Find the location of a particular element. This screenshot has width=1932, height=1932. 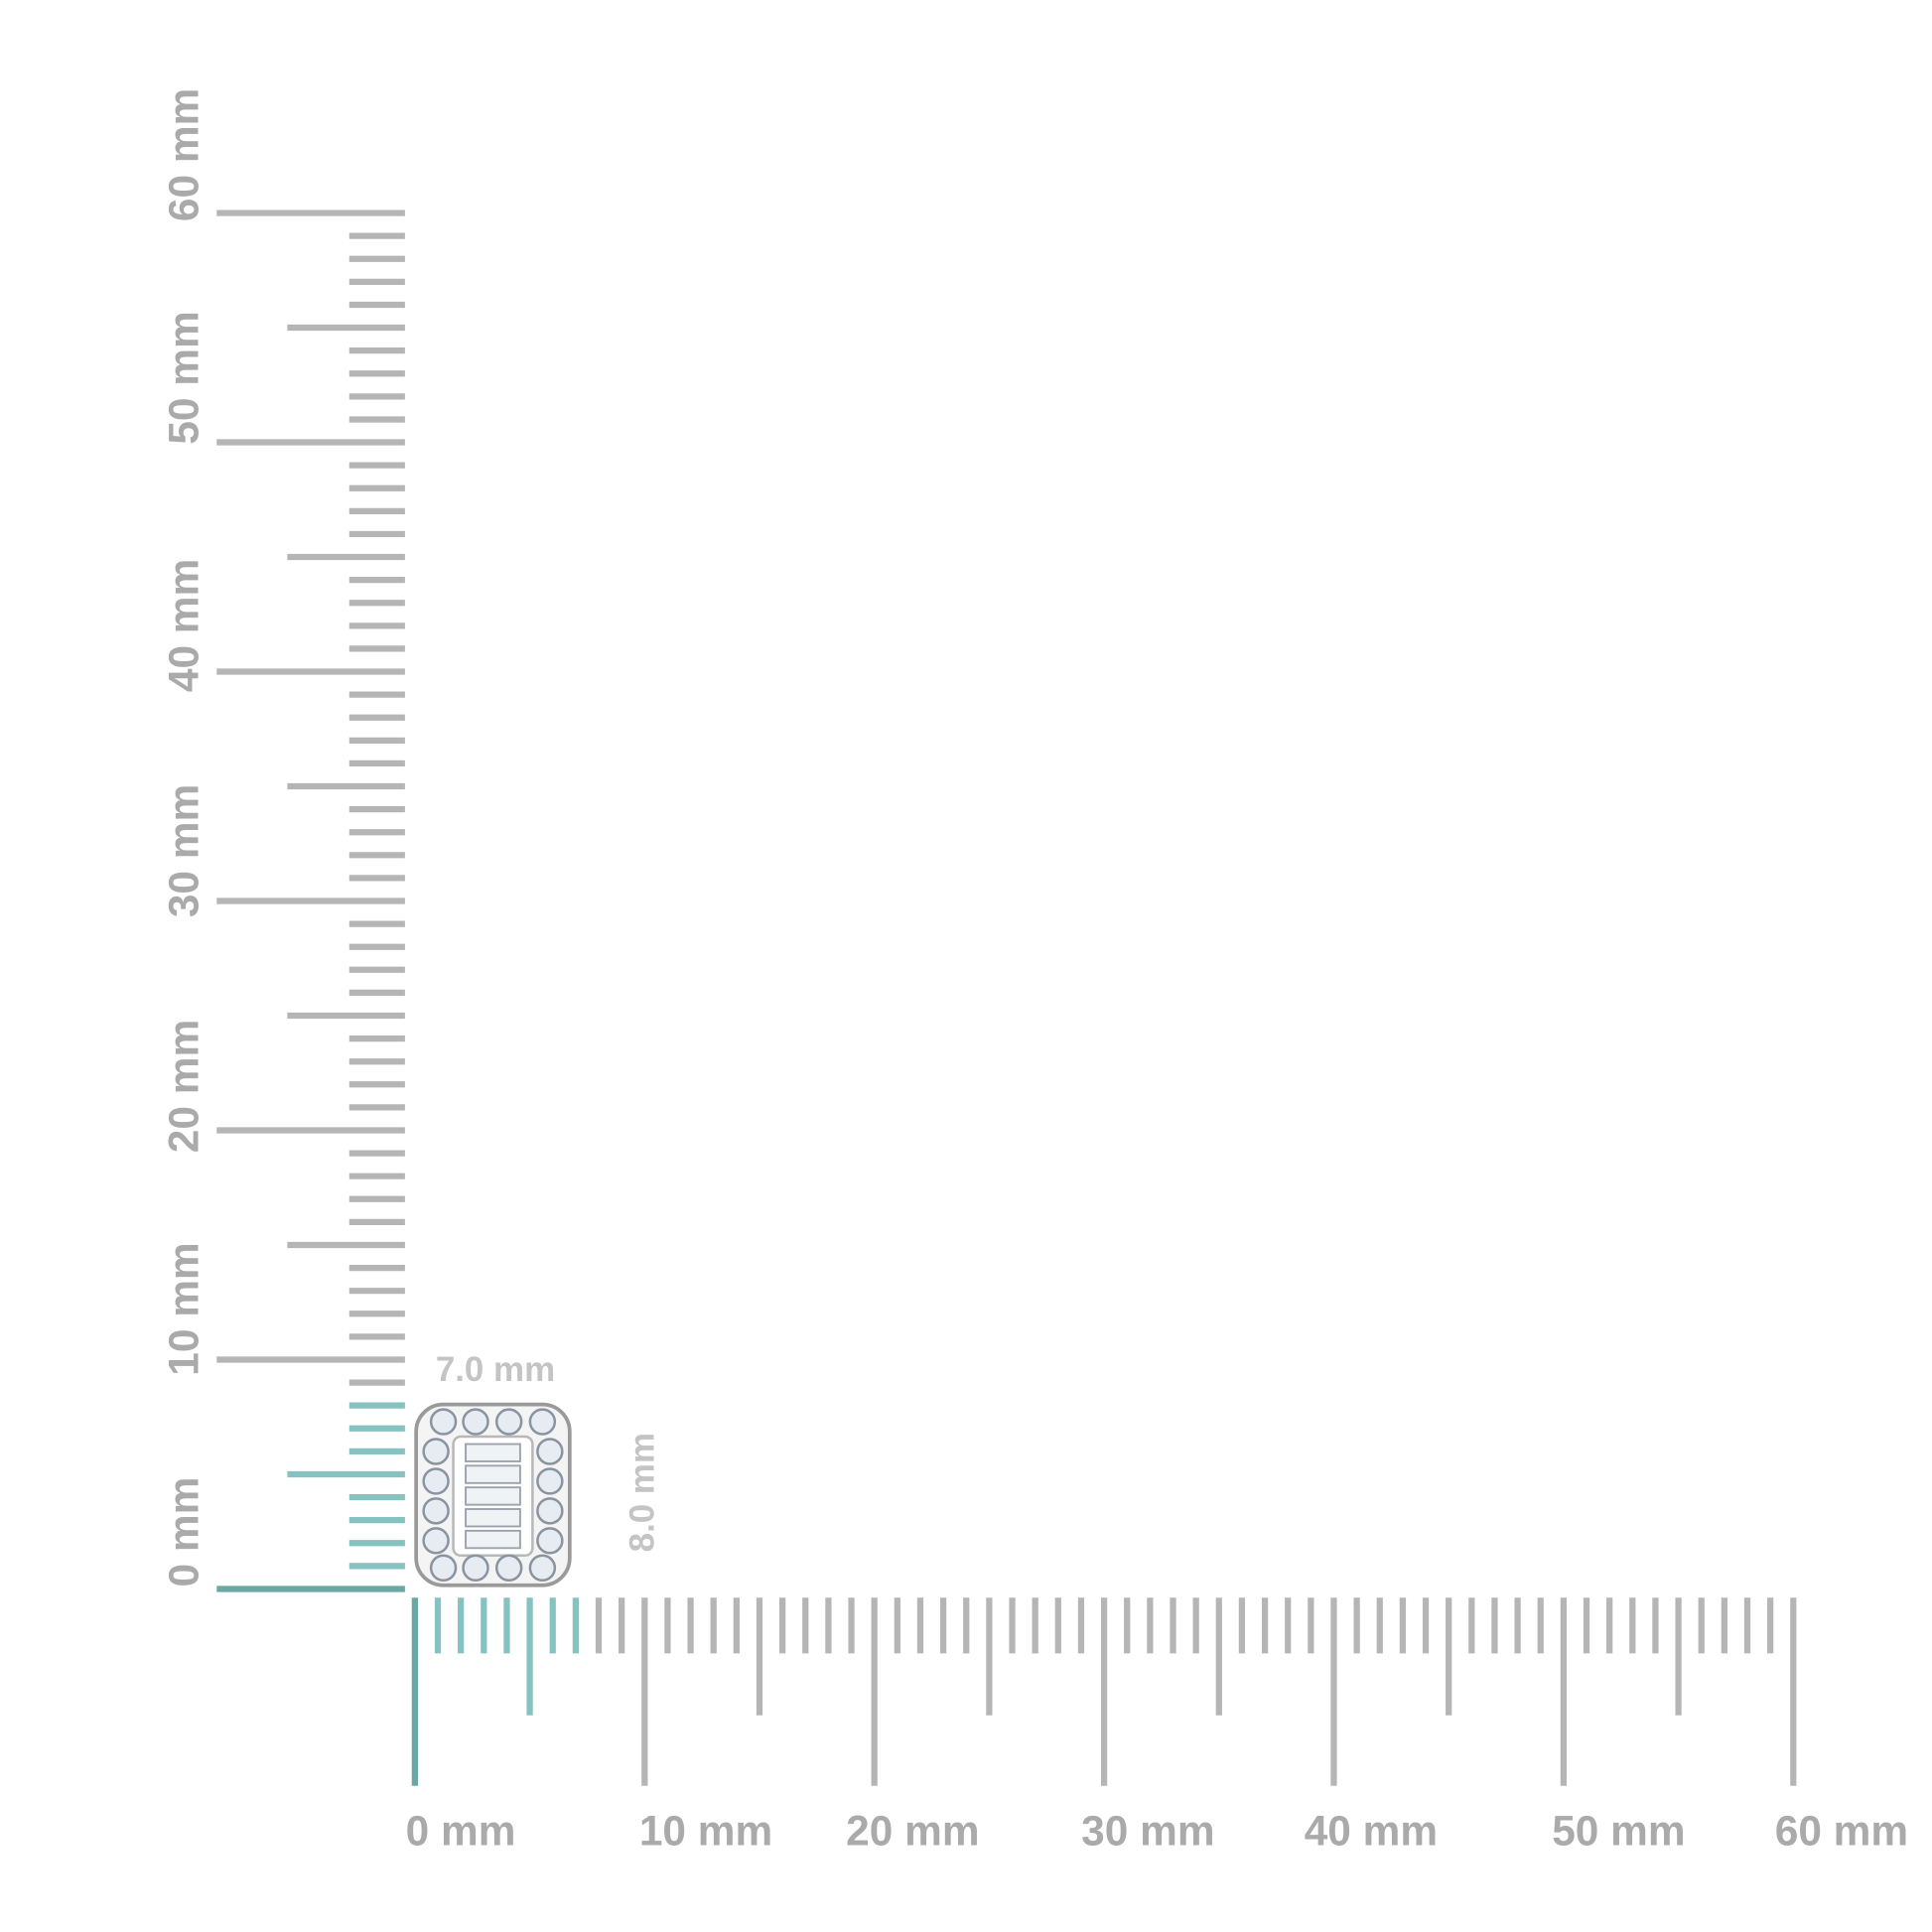

x-label: 0 mm is located at coordinates (461, 1831).